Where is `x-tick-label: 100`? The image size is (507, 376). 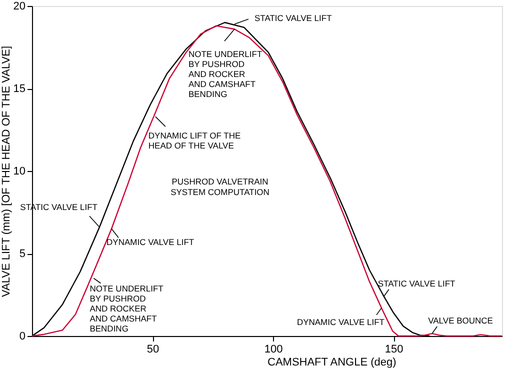 x-tick-label: 100 is located at coordinates (273, 350).